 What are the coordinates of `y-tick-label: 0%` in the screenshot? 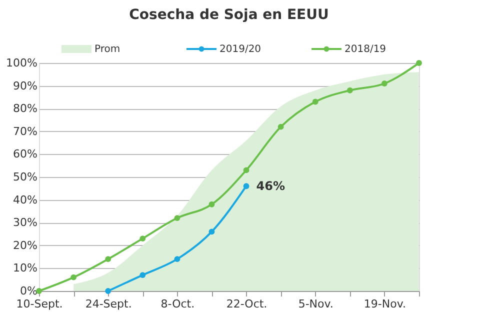 It's located at (29, 291).